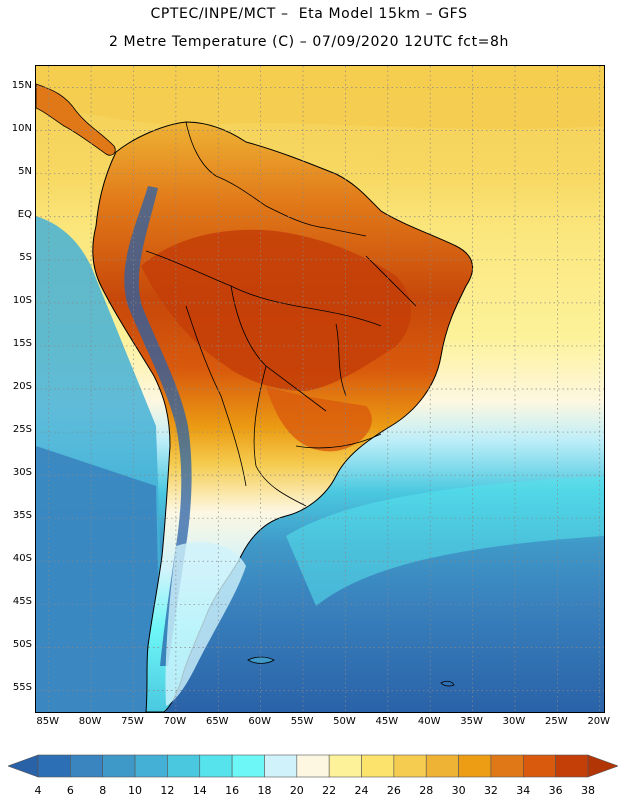 This screenshot has width=618, height=800. What do you see at coordinates (232, 790) in the screenshot?
I see `legend-value: 16` at bounding box center [232, 790].